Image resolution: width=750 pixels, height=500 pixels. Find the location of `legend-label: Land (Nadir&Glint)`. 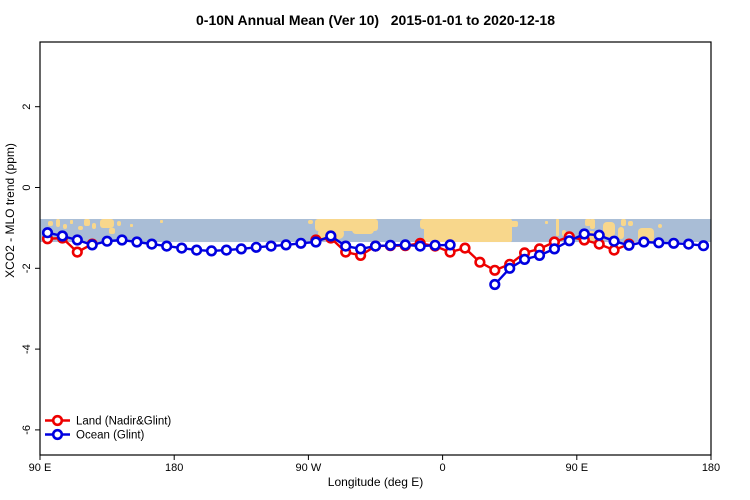

legend-label: Land (Nadir&Glint) is located at coordinates (123, 422).